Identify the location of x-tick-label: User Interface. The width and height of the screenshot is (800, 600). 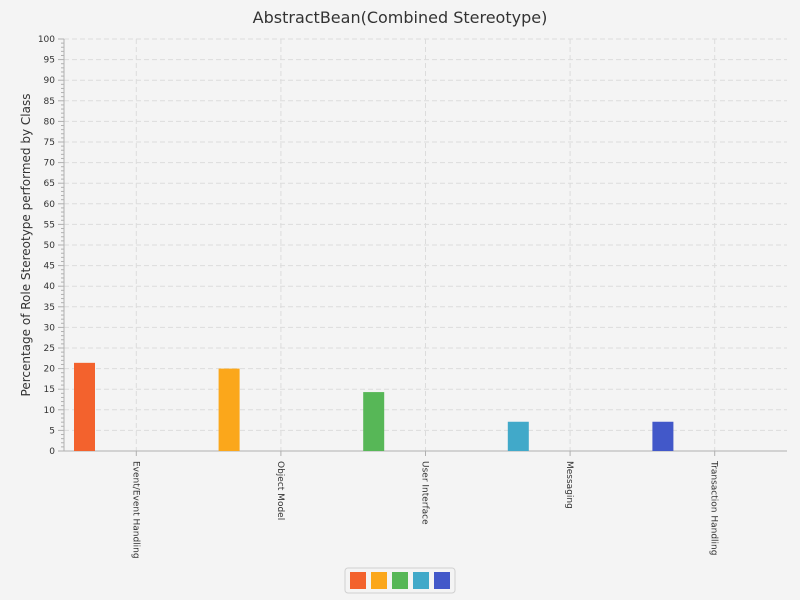
(425, 493).